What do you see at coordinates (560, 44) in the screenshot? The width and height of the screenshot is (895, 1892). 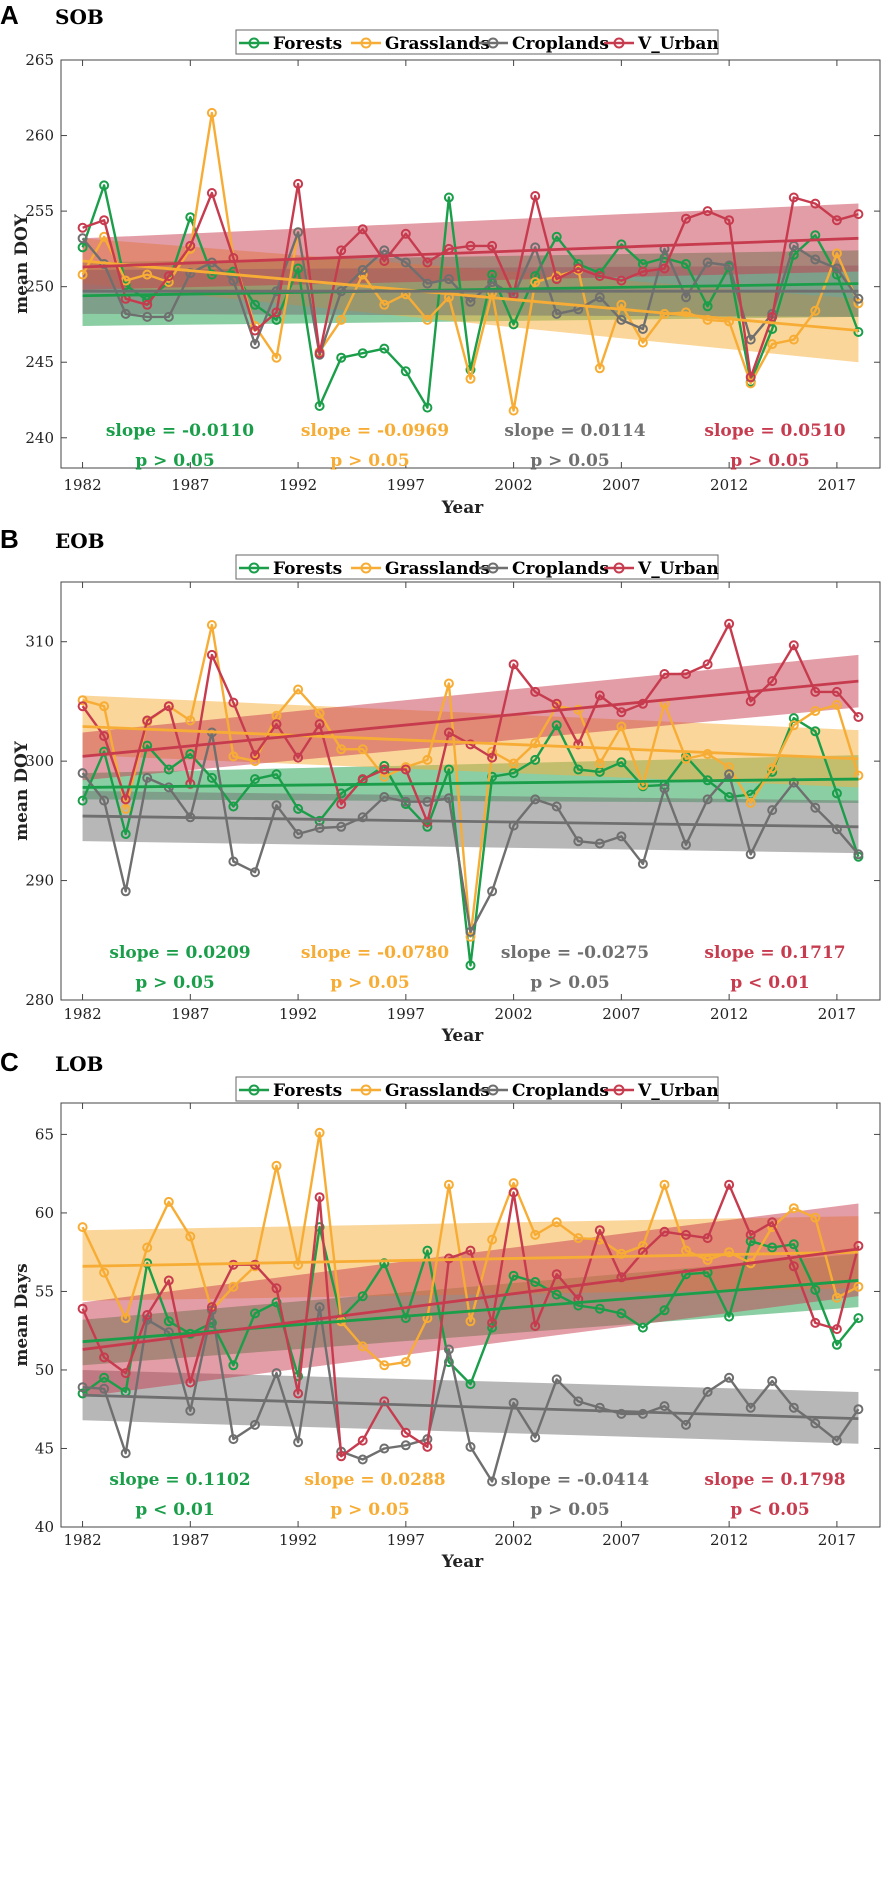 I see `legend-label-croplands: Croplands` at bounding box center [560, 44].